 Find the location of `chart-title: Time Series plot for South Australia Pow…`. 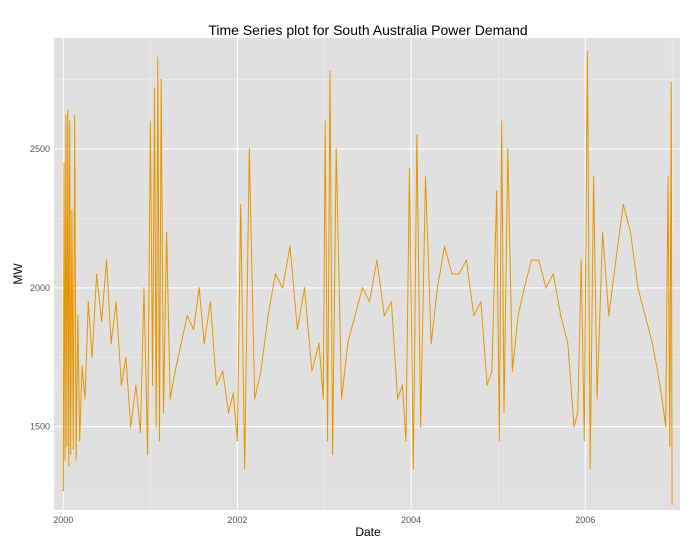

chart-title: Time Series plot for South Australia Pow… is located at coordinates (367, 30).